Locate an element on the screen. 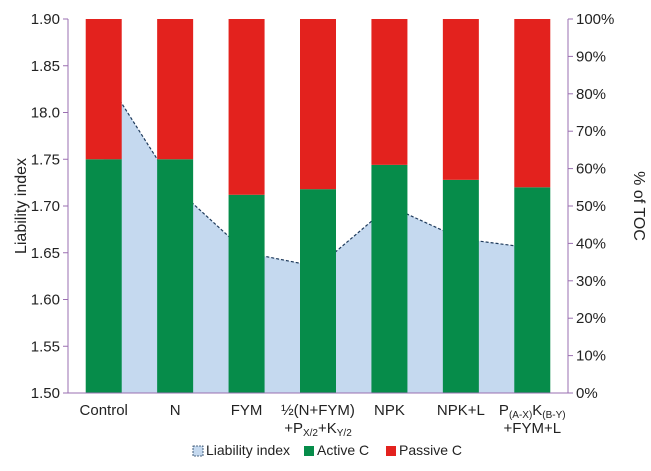 The height and width of the screenshot is (471, 651). label-text: +FYM+L is located at coordinates (533, 428).